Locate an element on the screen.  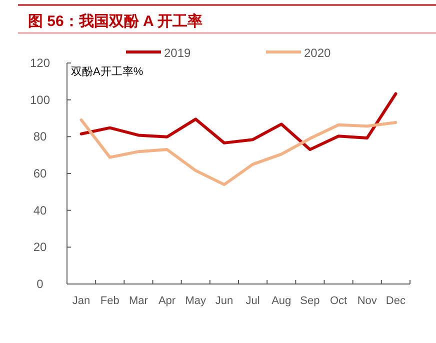
legend-label: 2020 is located at coordinates (318, 53).